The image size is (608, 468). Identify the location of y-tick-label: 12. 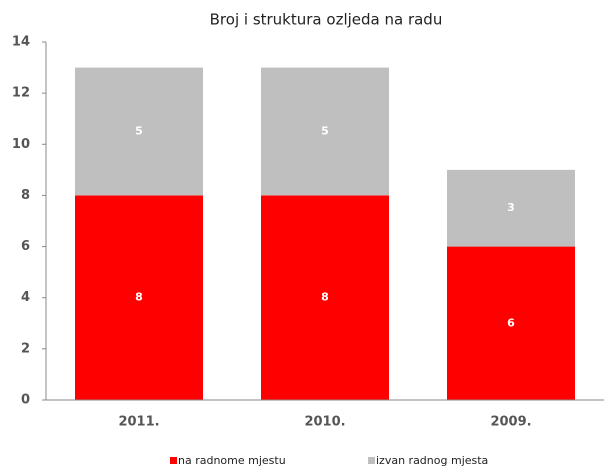
(21, 93).